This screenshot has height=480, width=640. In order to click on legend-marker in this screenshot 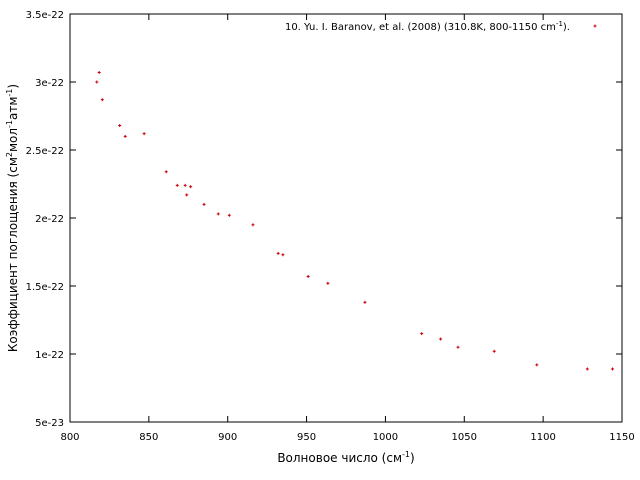, I will do `click(595, 26)`.